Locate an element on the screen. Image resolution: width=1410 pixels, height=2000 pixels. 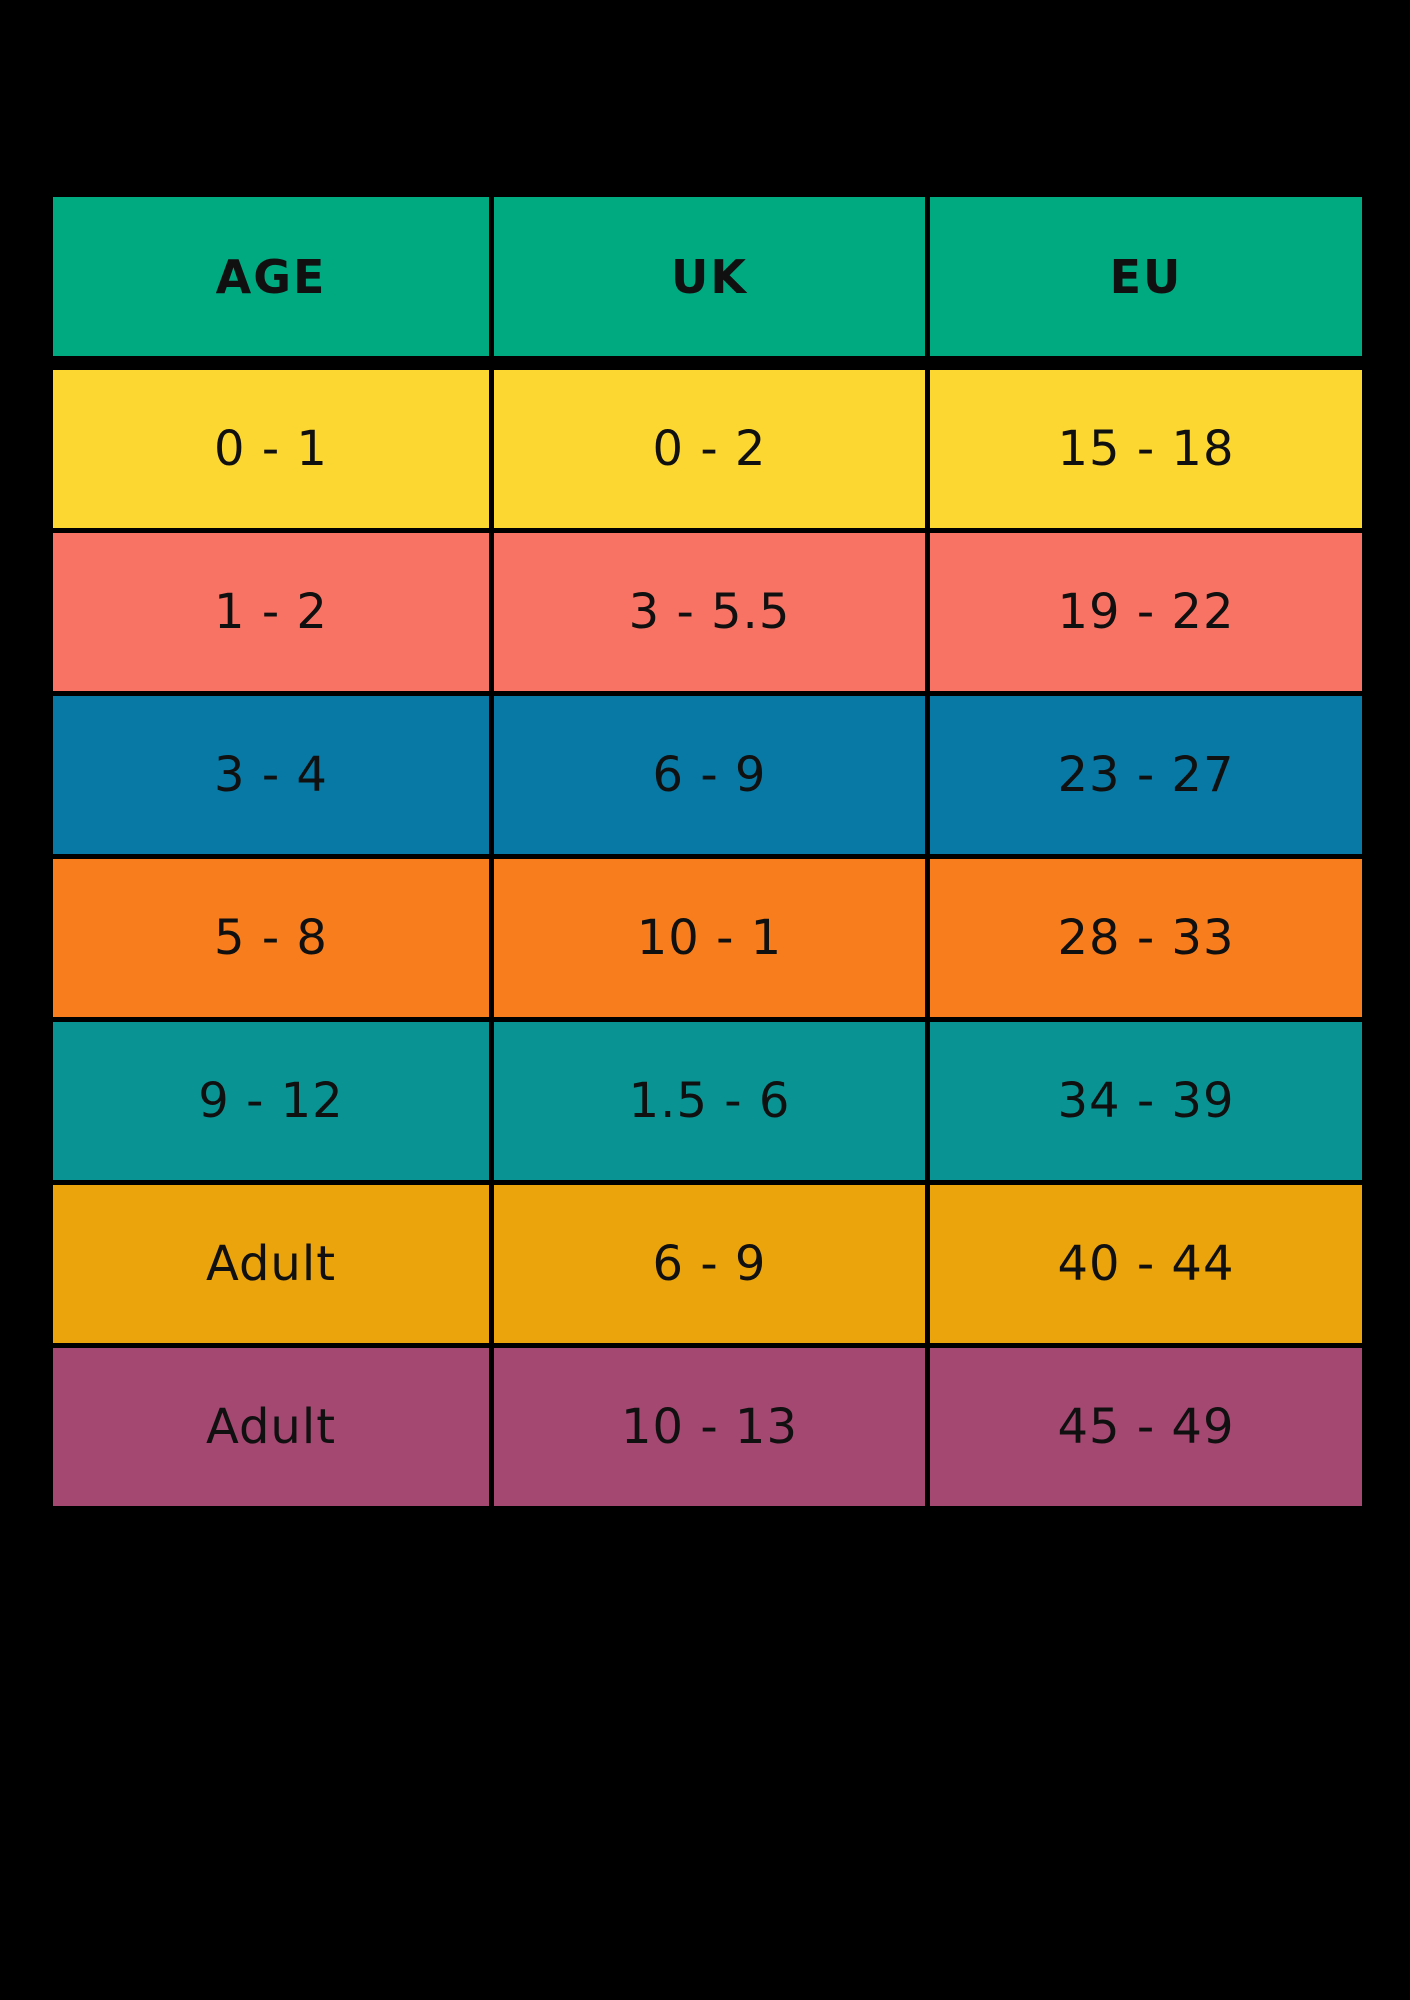
table-row: 0 - 1 0 - 2 15 - 18 is located at coordinates (707, 449).